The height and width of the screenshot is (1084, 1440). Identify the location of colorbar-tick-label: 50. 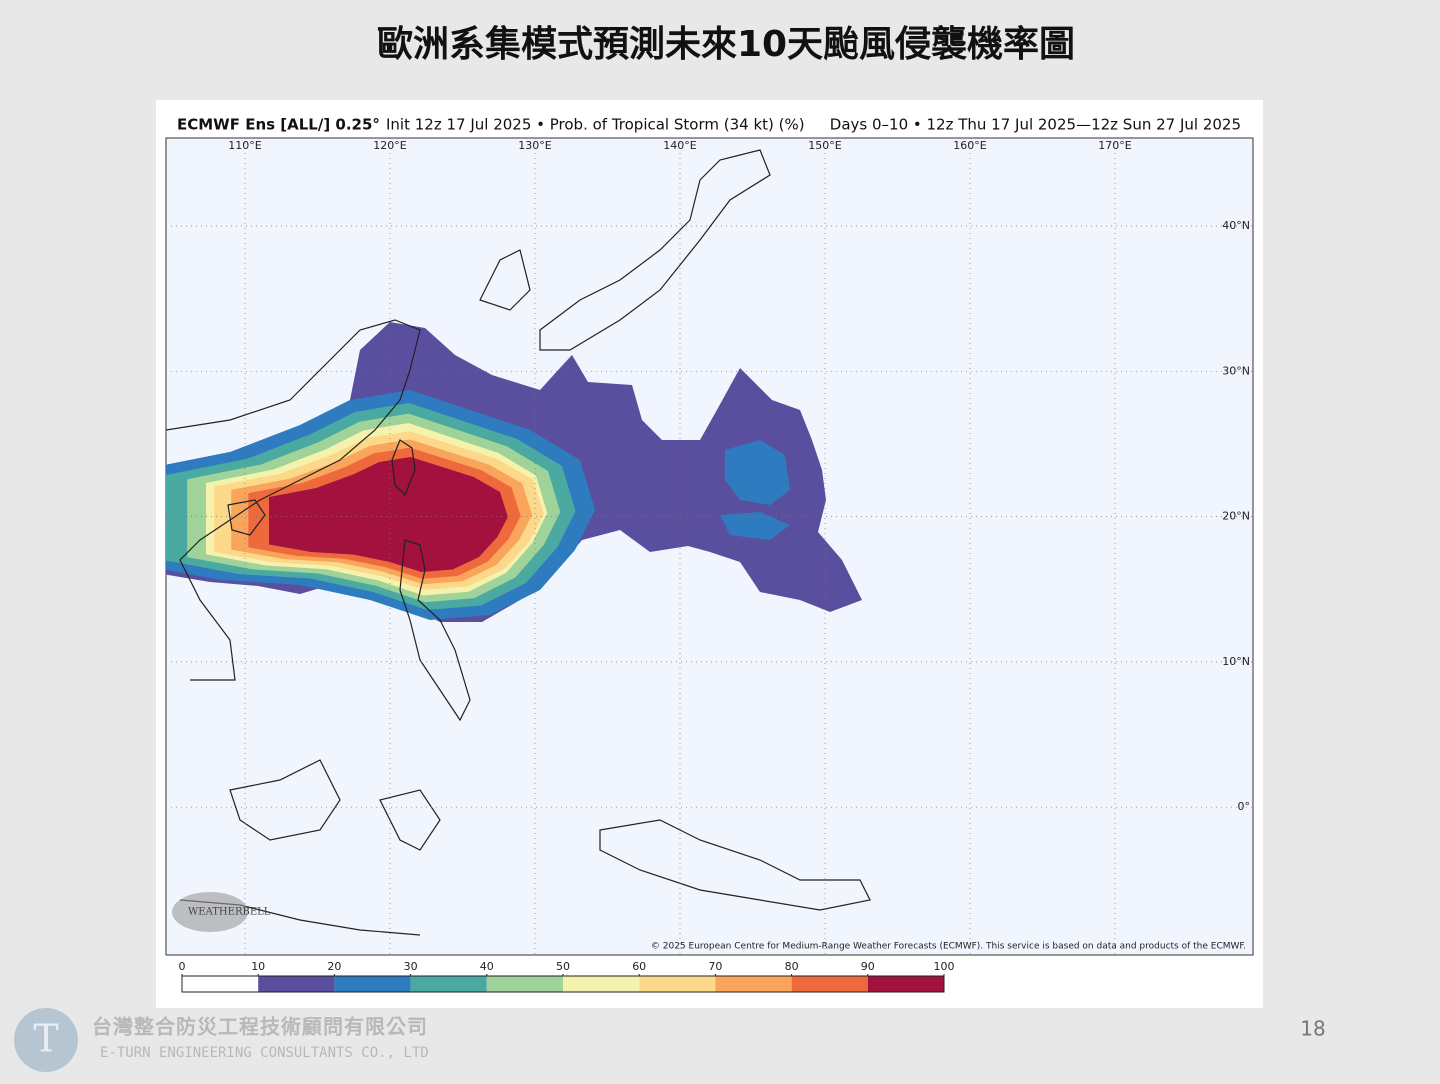
(563, 966).